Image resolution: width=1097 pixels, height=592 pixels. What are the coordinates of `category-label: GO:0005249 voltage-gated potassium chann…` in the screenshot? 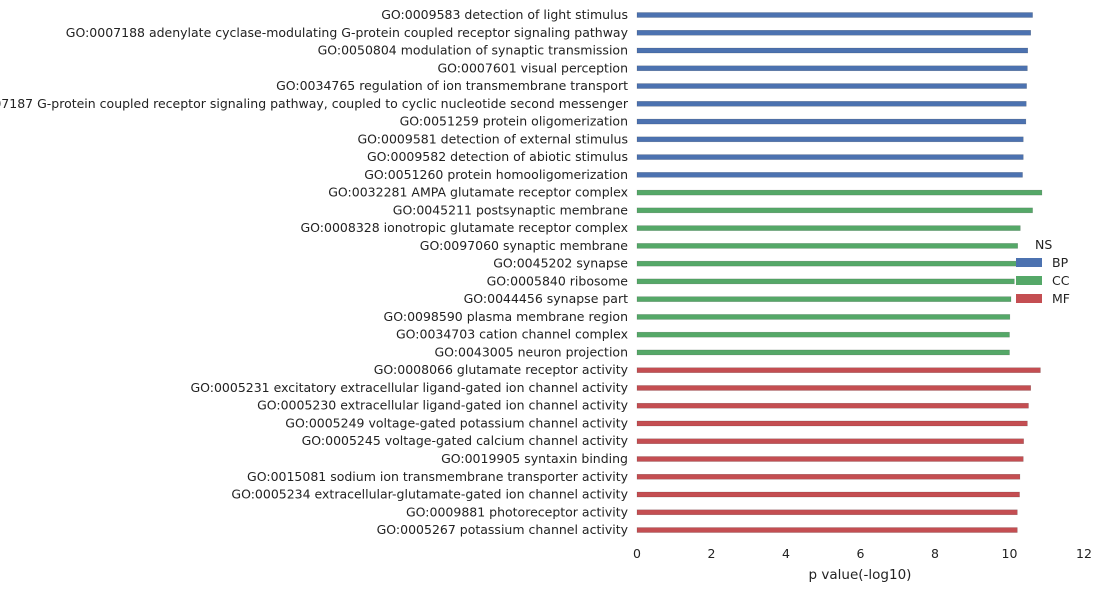 It's located at (456, 422).